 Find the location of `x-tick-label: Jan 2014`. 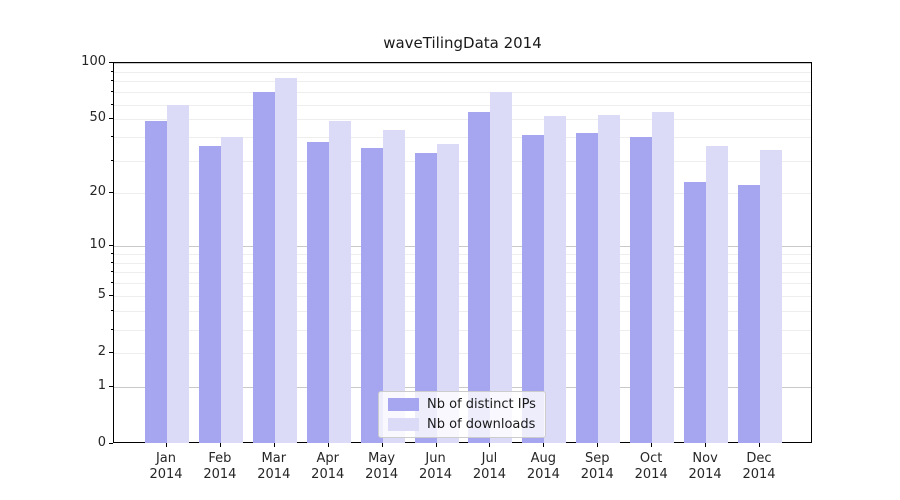

x-tick-label: Jan 2014 is located at coordinates (166, 467).